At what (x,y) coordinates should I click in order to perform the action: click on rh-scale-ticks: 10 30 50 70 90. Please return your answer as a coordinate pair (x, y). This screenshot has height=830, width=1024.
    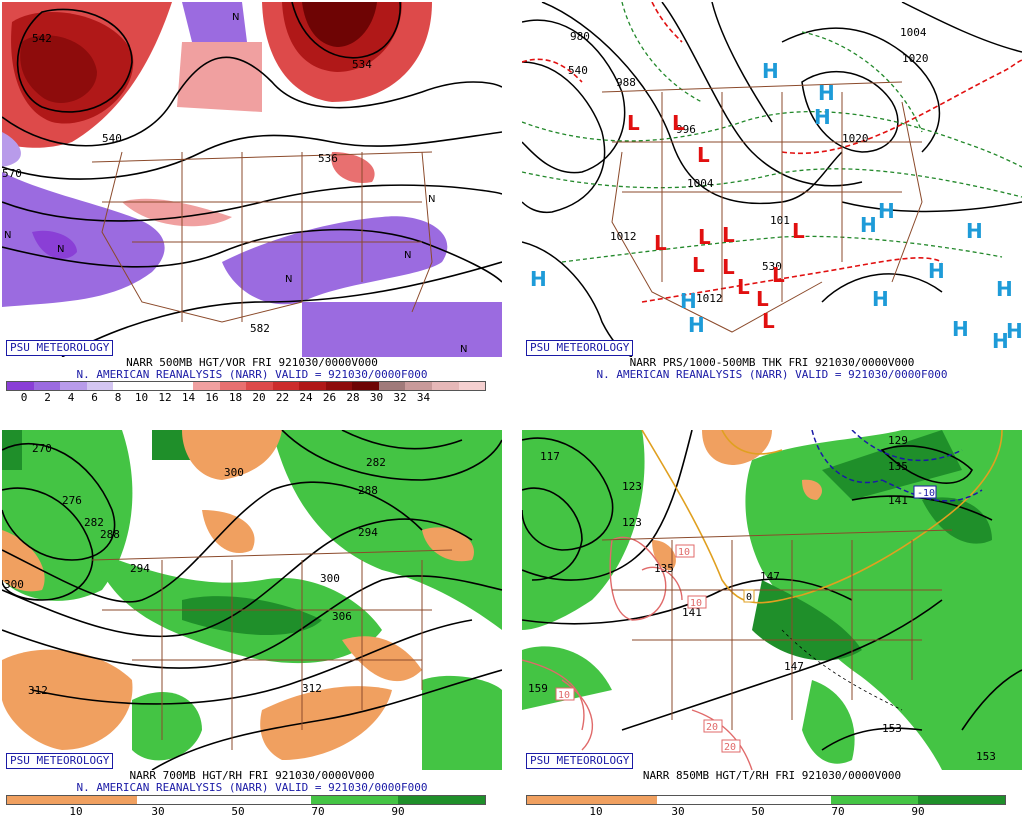
    Looking at the image, I should click on (252, 811).